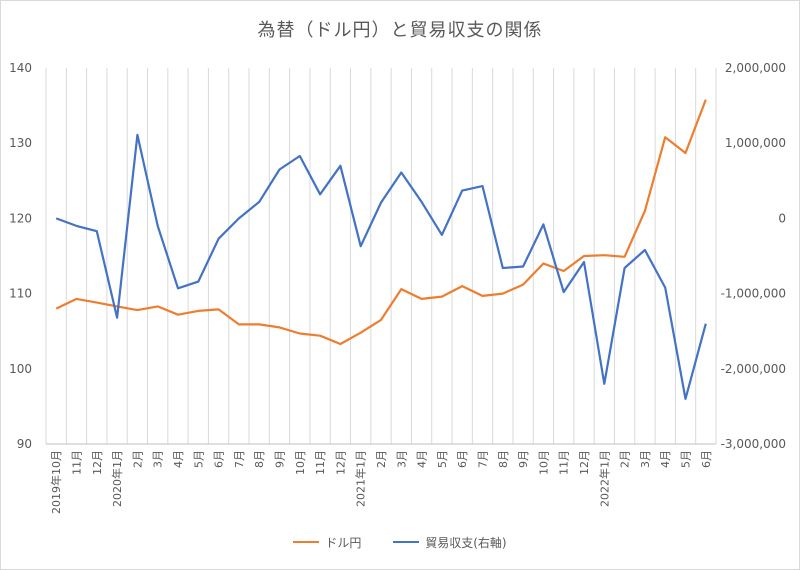 This screenshot has height=570, width=800. I want to click on left-tick-label: 130, so click(20, 143).